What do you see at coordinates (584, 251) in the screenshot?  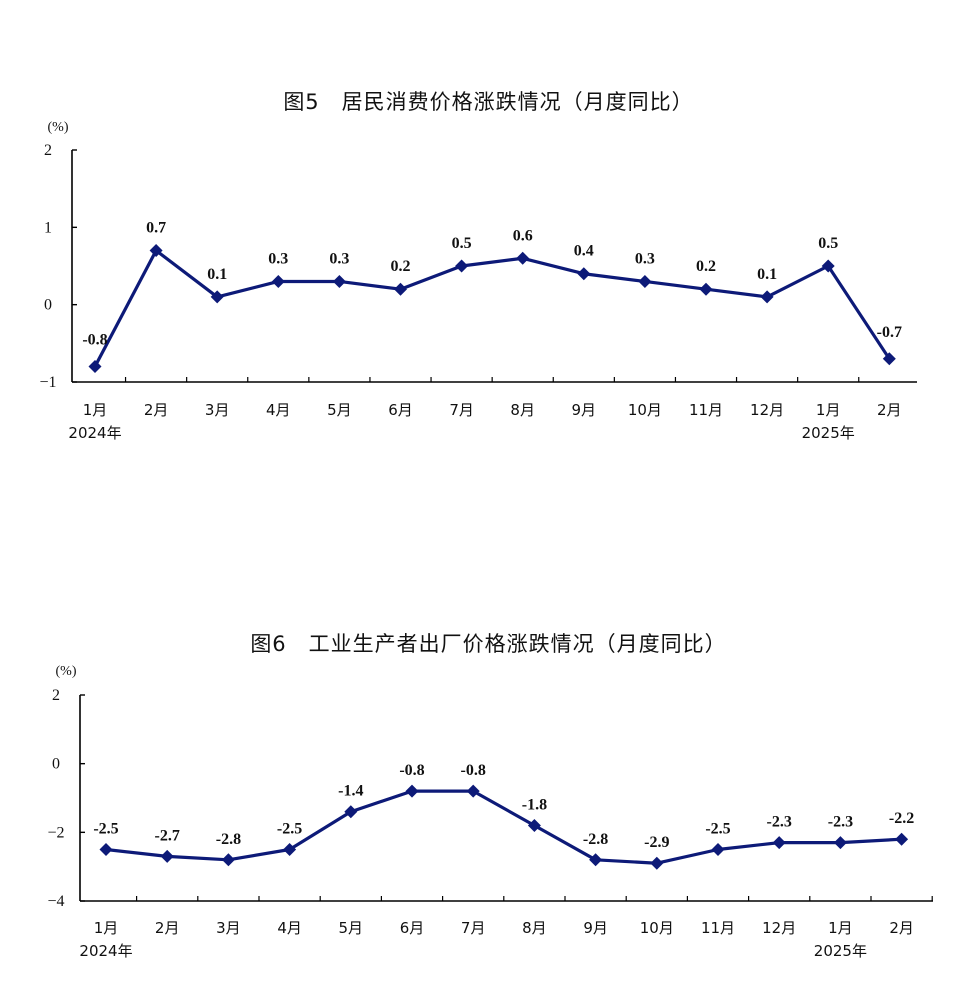 I see `data-label: 0.4` at bounding box center [584, 251].